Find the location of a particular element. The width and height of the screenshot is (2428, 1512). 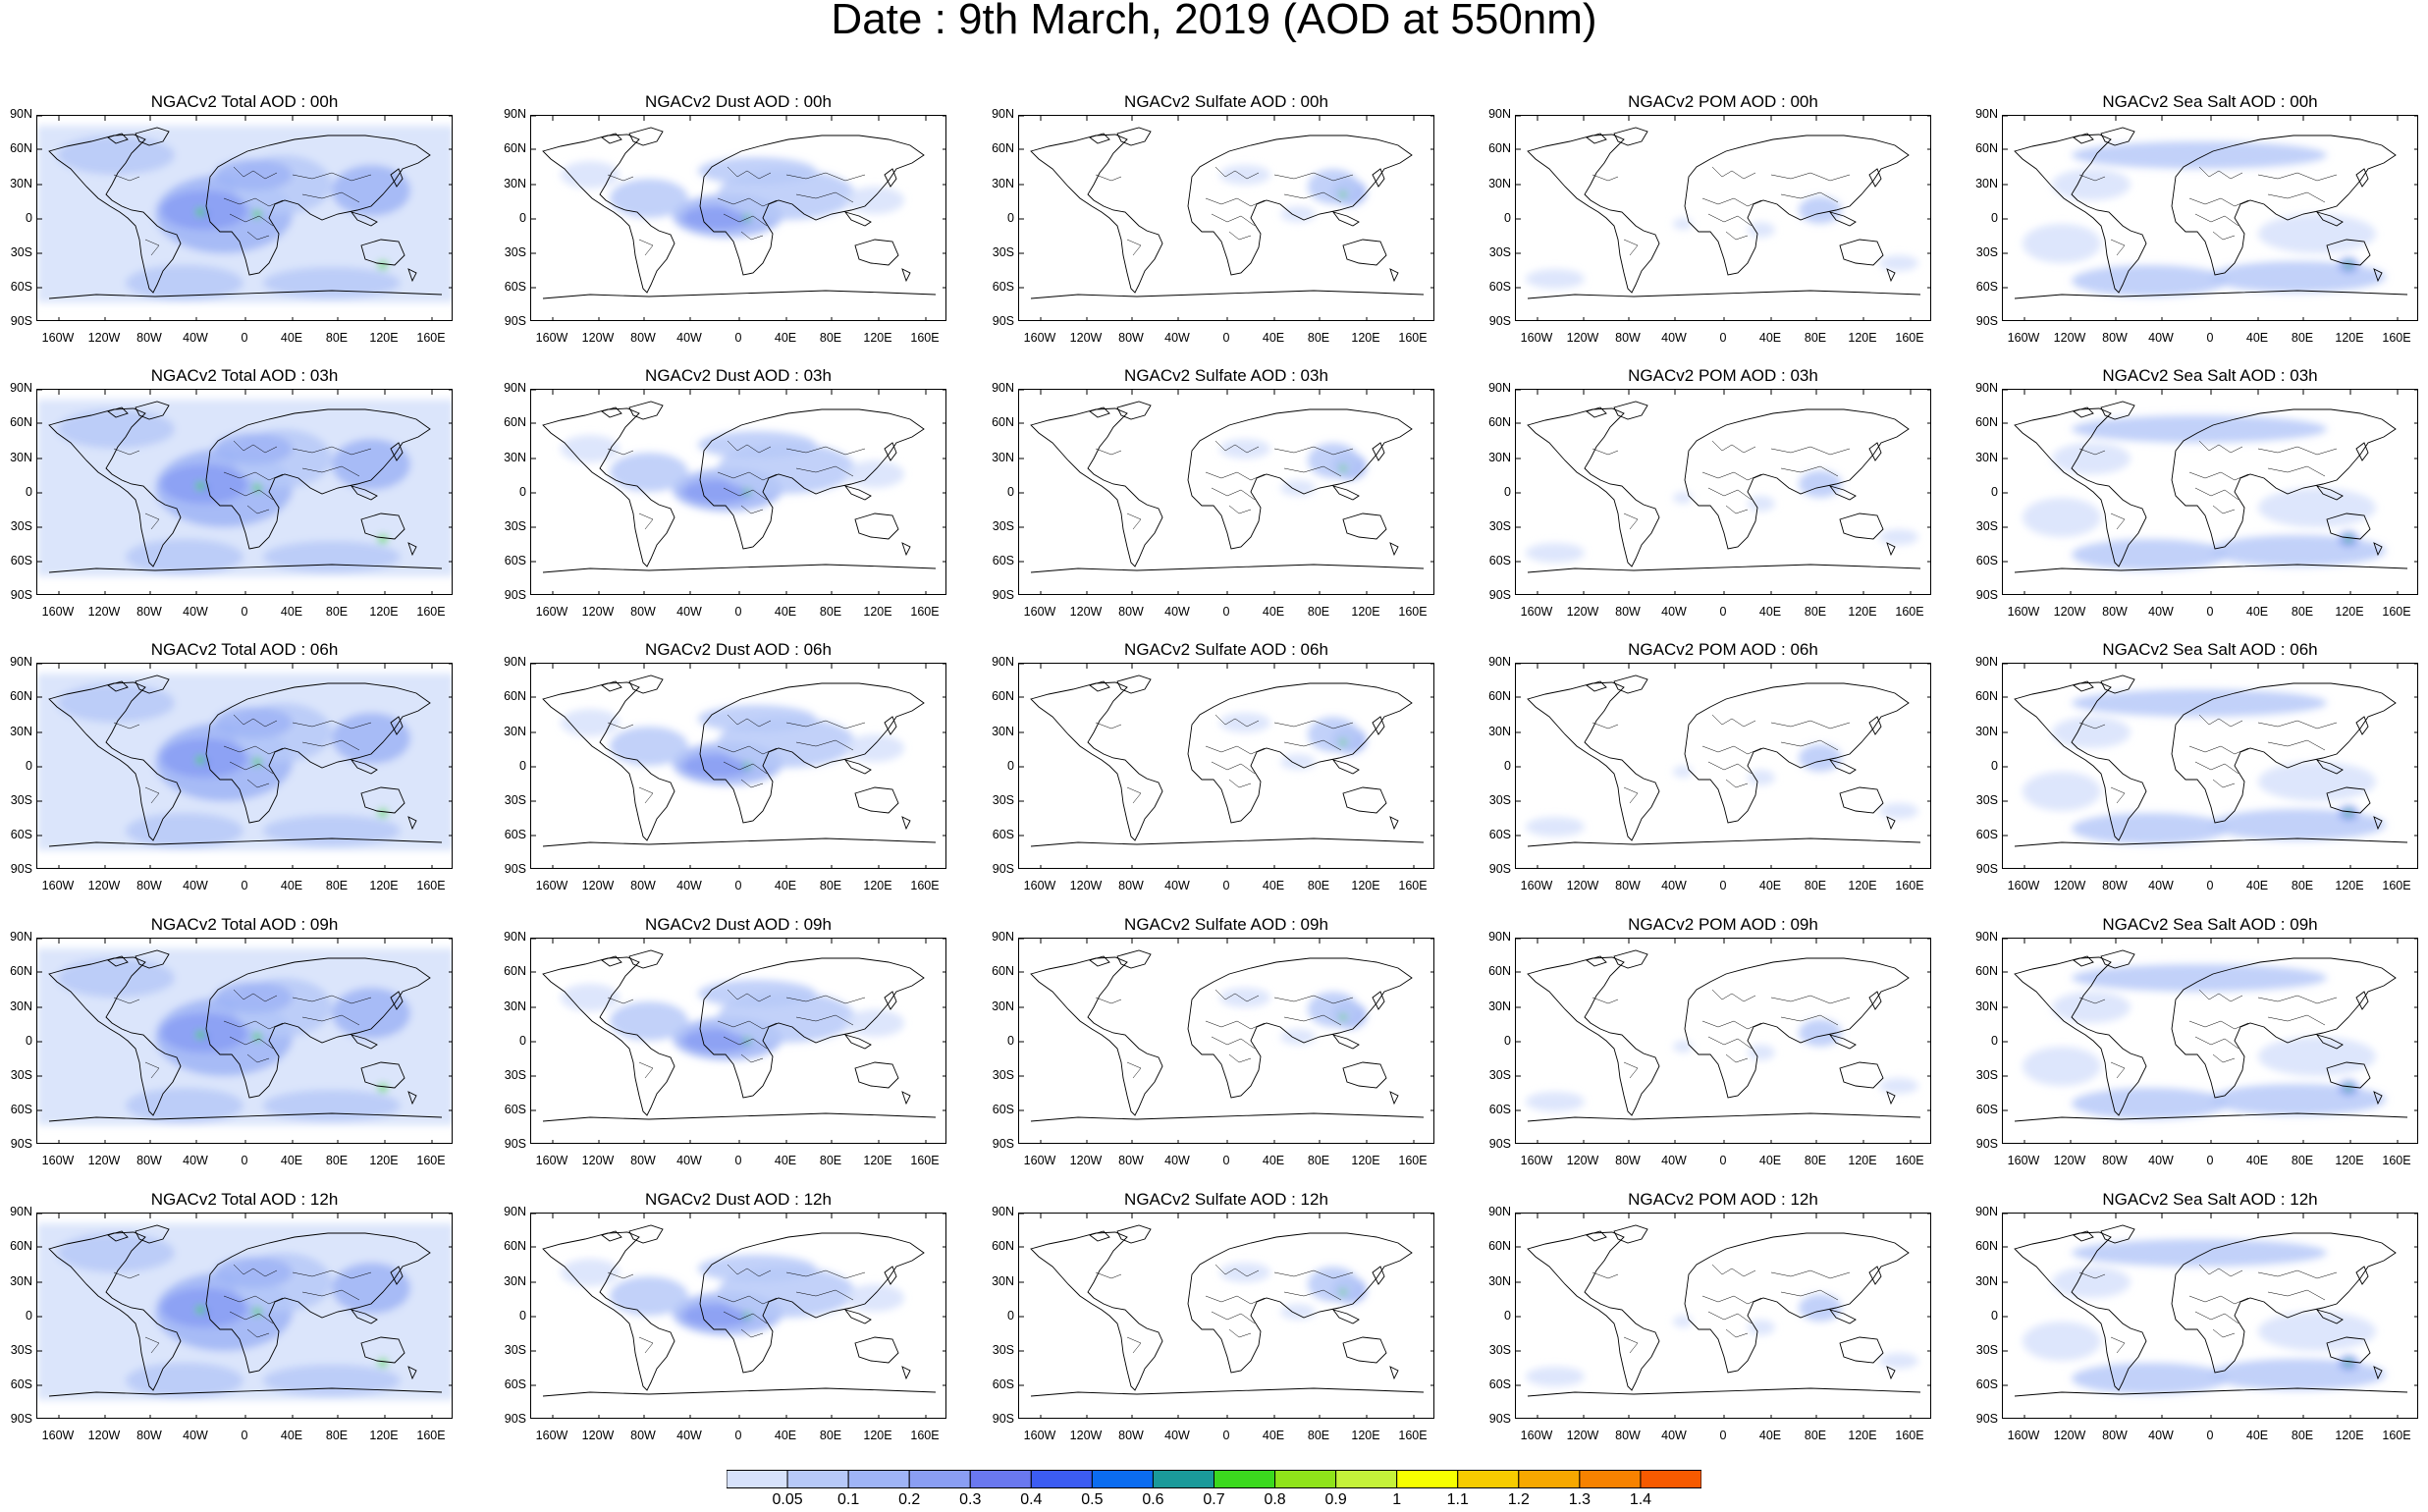

colorbar-label: 0.7 is located at coordinates (1214, 1500).